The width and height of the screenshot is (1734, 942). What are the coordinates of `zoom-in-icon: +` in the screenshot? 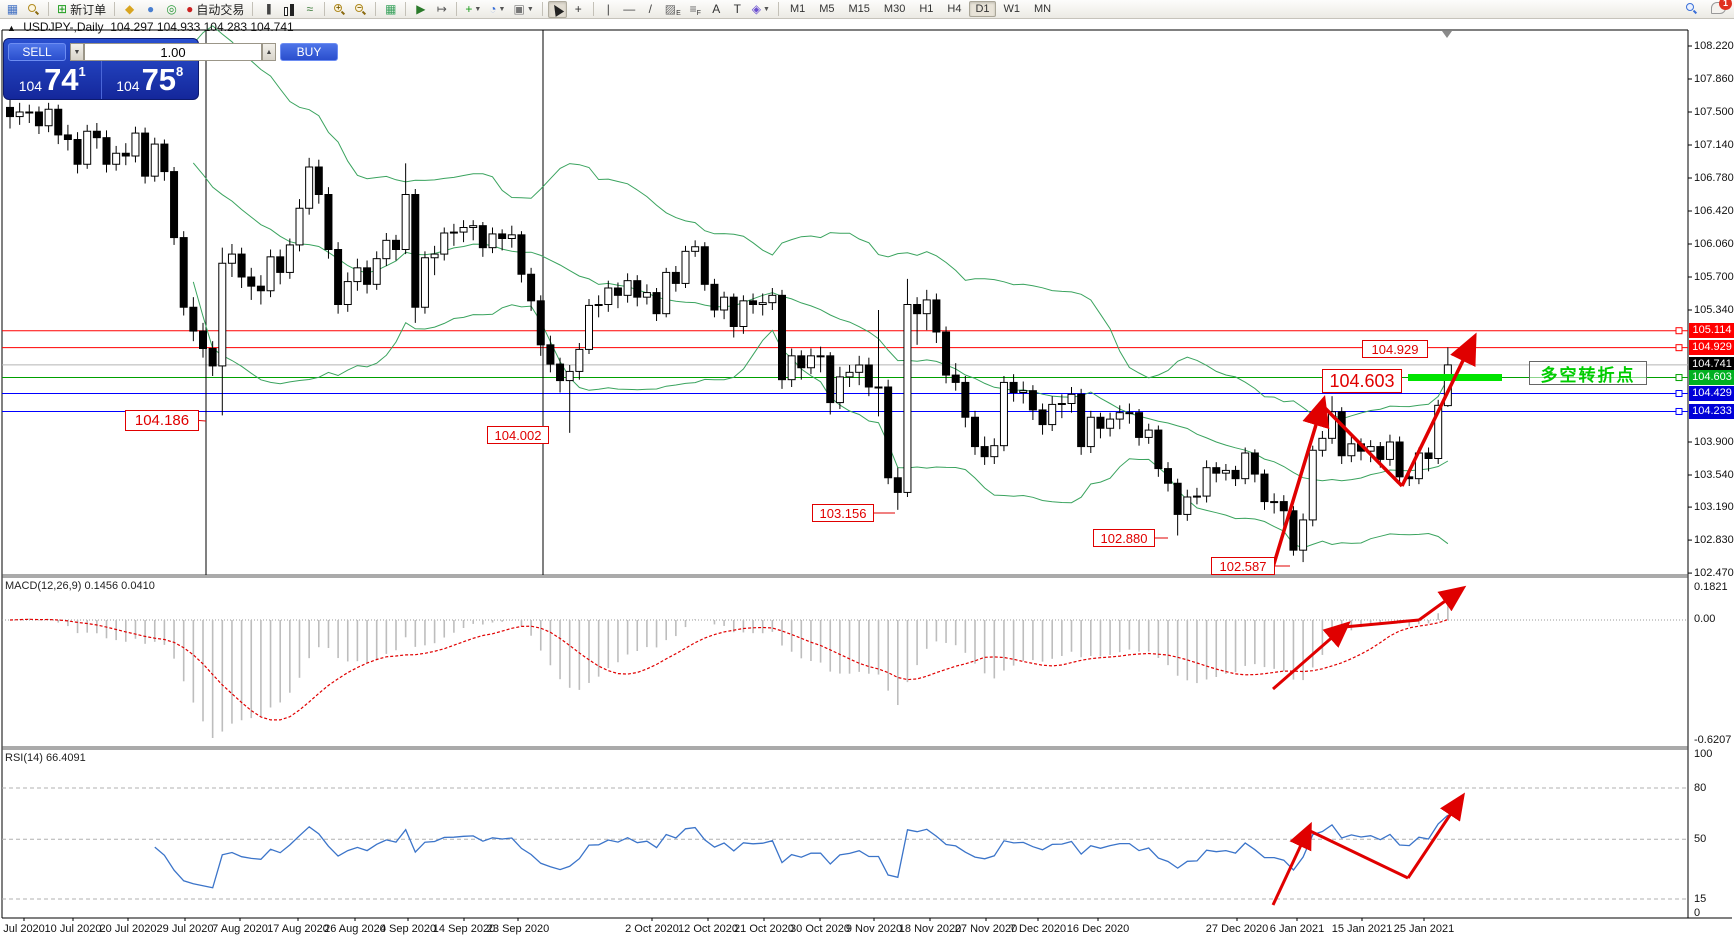 It's located at (339, 9).